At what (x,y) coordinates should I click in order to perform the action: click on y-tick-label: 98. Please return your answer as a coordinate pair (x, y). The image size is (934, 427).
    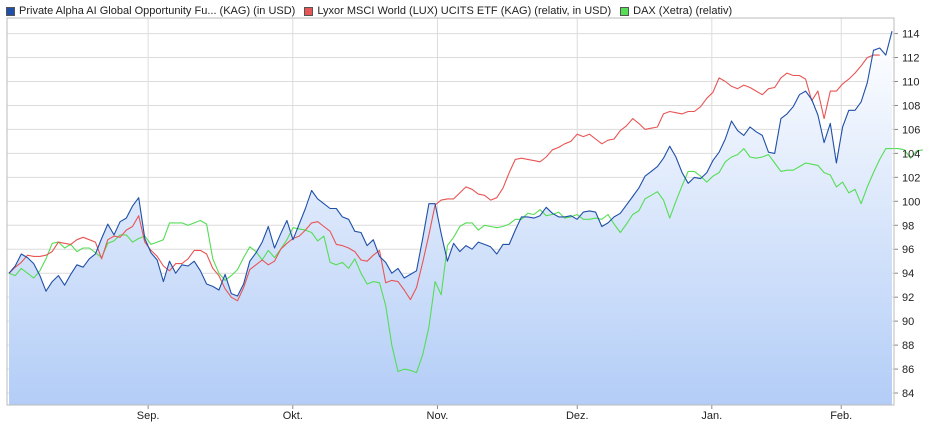
    Looking at the image, I should click on (908, 226).